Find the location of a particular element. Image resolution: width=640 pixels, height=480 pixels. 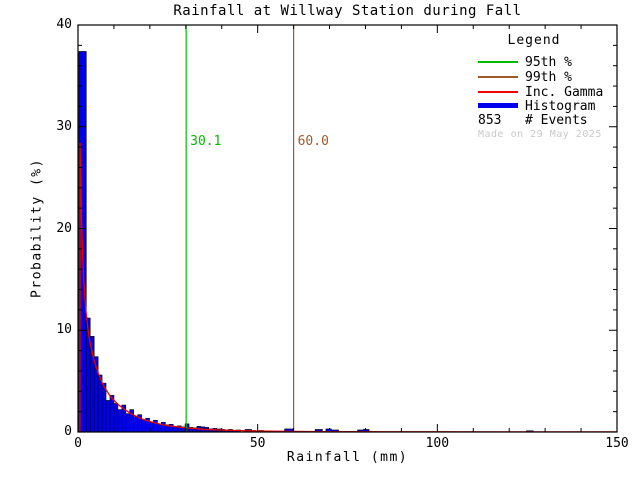

x-tick-label: 50 is located at coordinates (257, 443).